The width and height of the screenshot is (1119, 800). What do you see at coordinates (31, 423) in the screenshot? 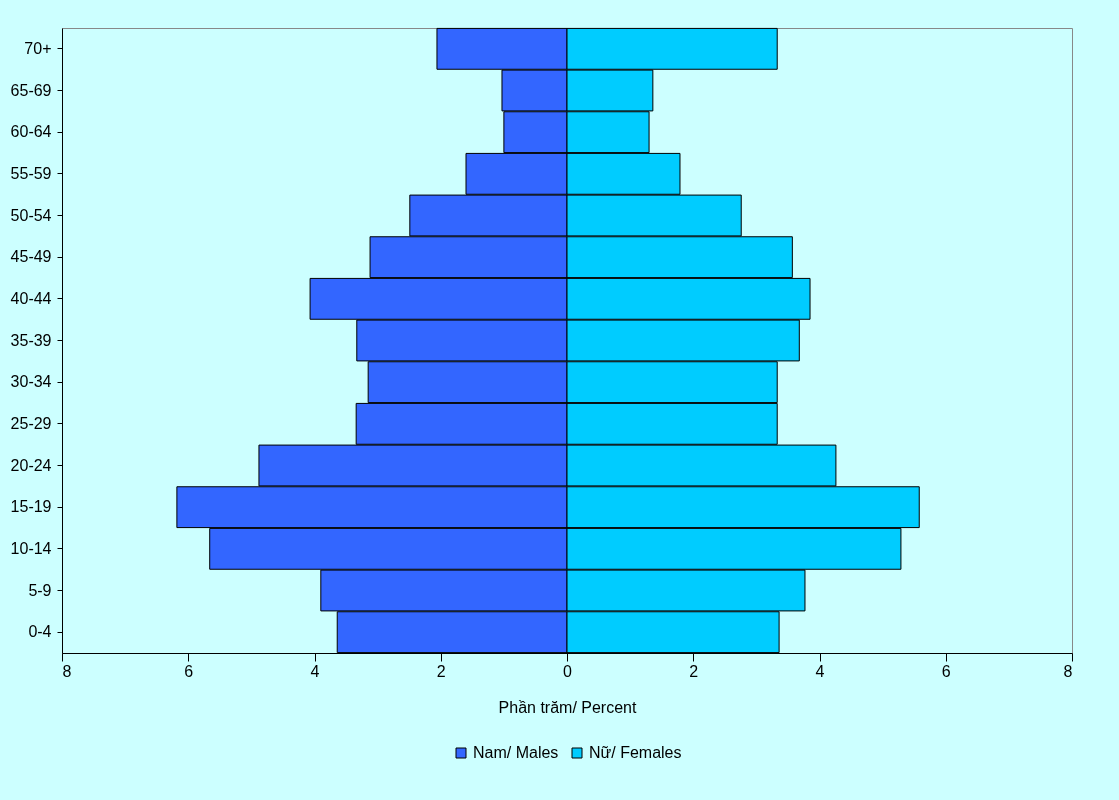
I see `y-tick-label: 25-29` at bounding box center [31, 423].